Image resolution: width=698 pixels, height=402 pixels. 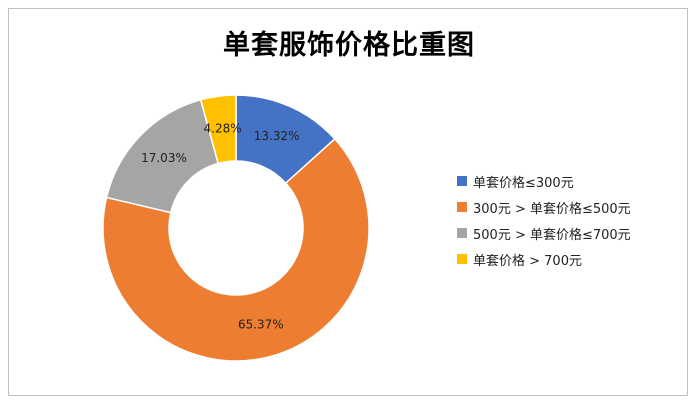 I want to click on data-label: 17.03%, so click(x=164, y=158).